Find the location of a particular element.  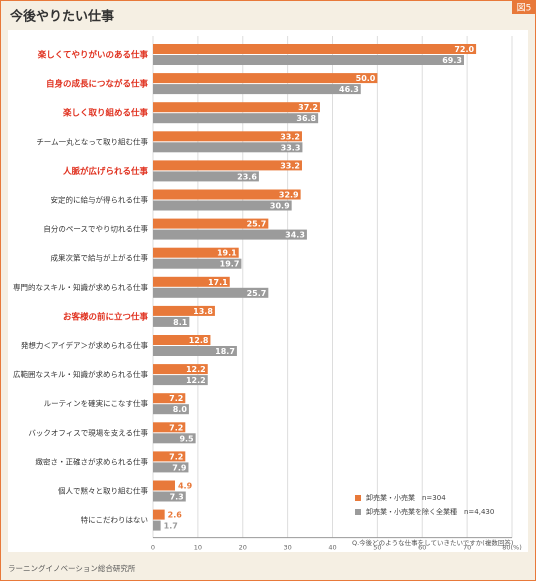

value-label: 50.0 is located at coordinates (366, 78).